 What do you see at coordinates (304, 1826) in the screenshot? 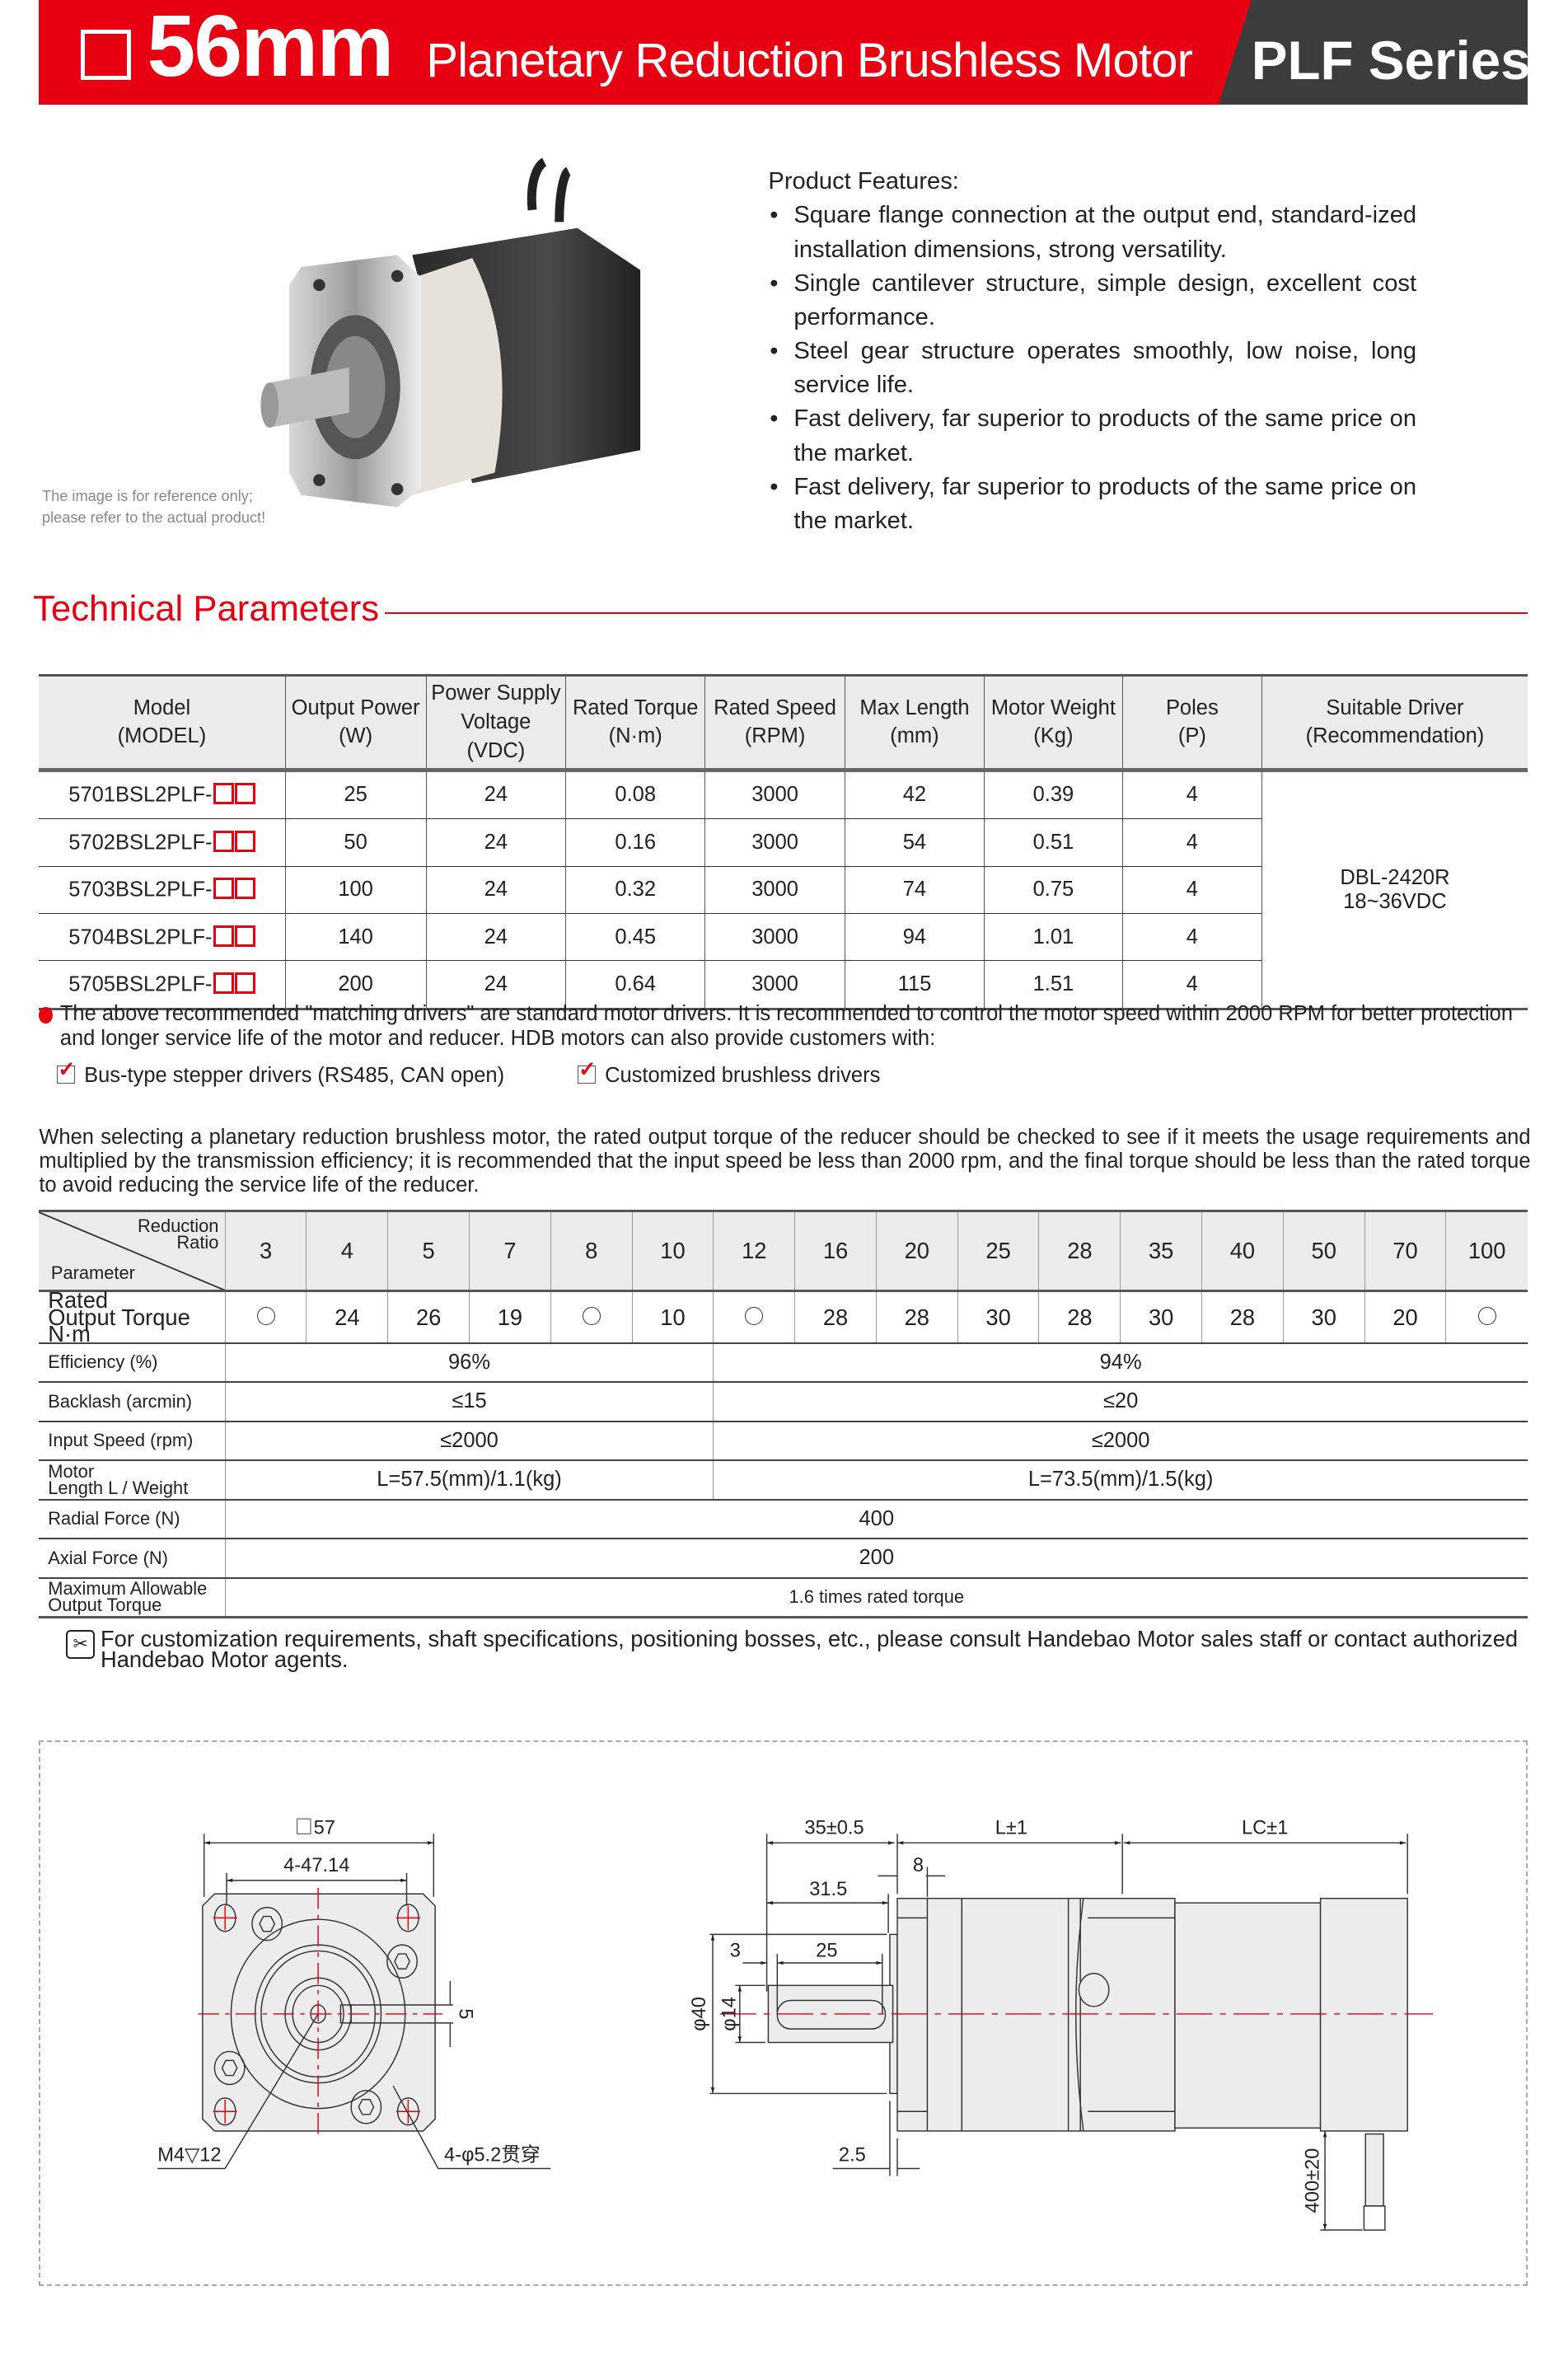
I see `square-symbol-icon` at bounding box center [304, 1826].